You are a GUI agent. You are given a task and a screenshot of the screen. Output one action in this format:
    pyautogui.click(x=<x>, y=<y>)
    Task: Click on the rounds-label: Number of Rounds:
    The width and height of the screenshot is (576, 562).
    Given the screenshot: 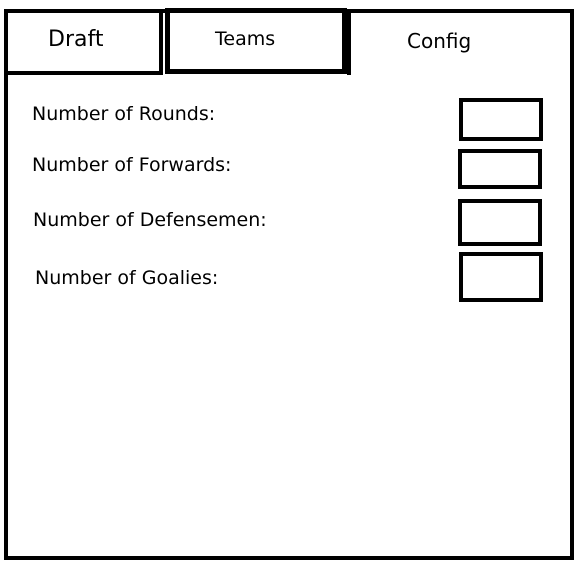 What is the action you would take?
    pyautogui.click(x=124, y=114)
    